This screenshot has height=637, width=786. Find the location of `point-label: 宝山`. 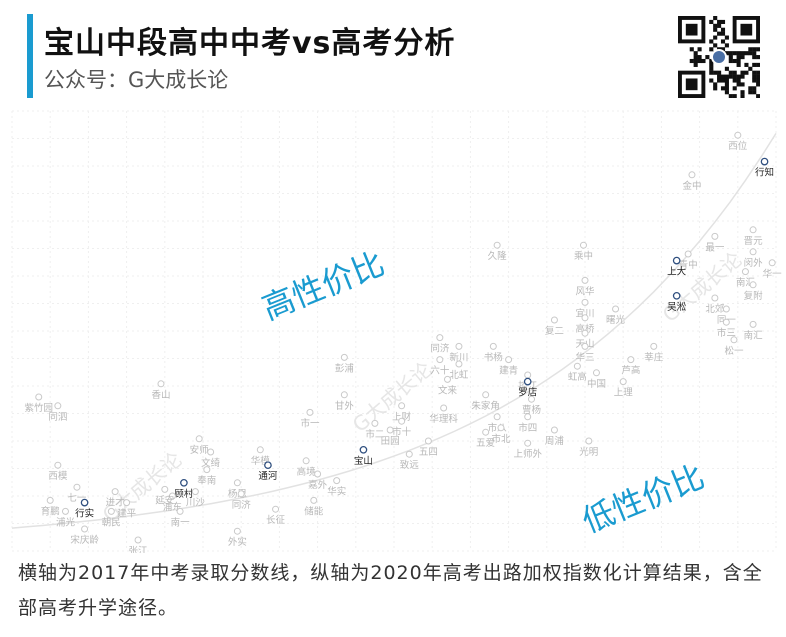

point-label: 宝山 is located at coordinates (363, 461).